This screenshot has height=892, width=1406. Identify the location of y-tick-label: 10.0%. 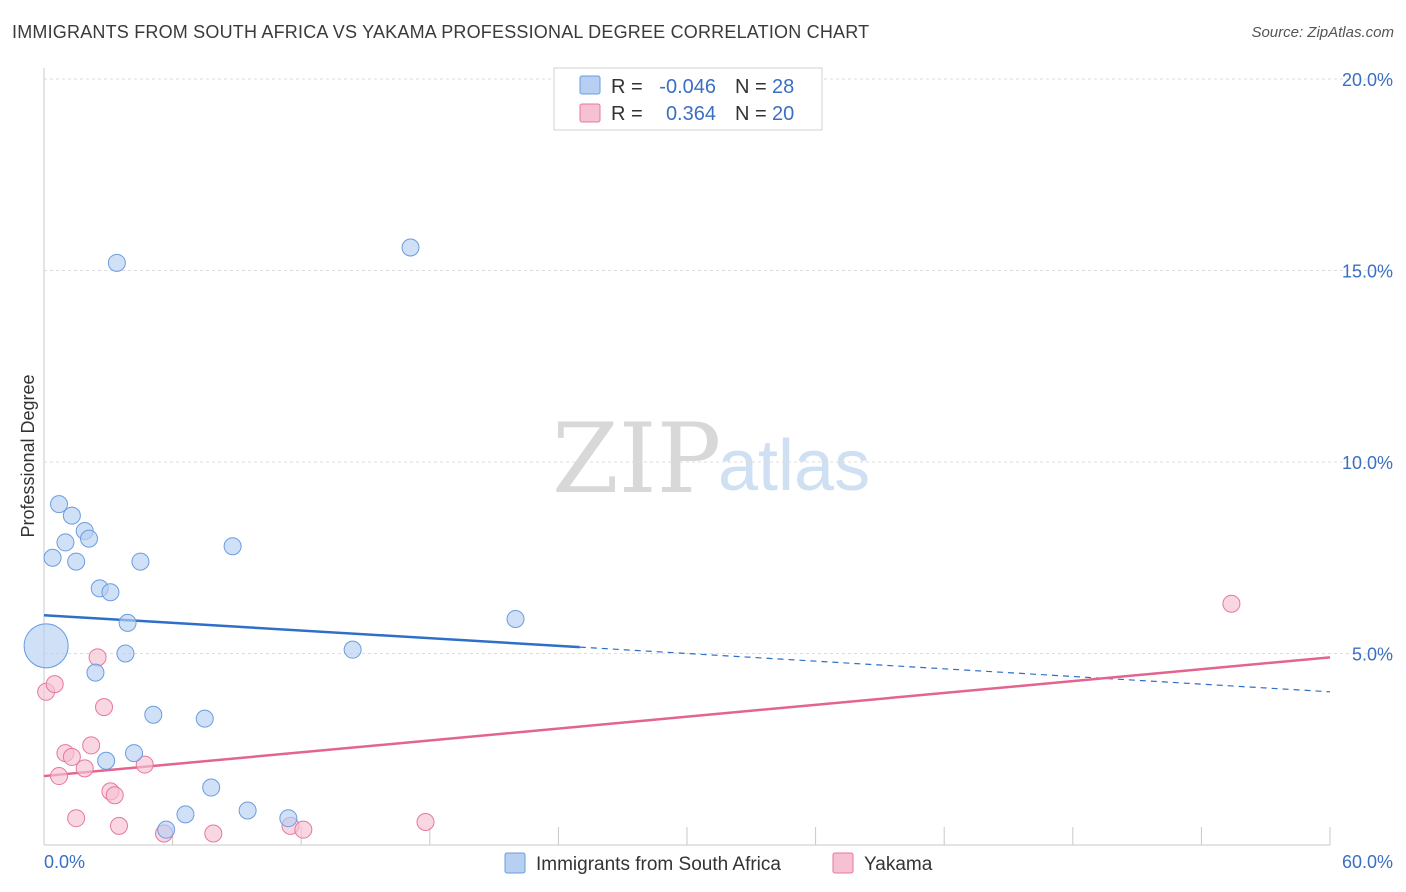
(1367, 463).